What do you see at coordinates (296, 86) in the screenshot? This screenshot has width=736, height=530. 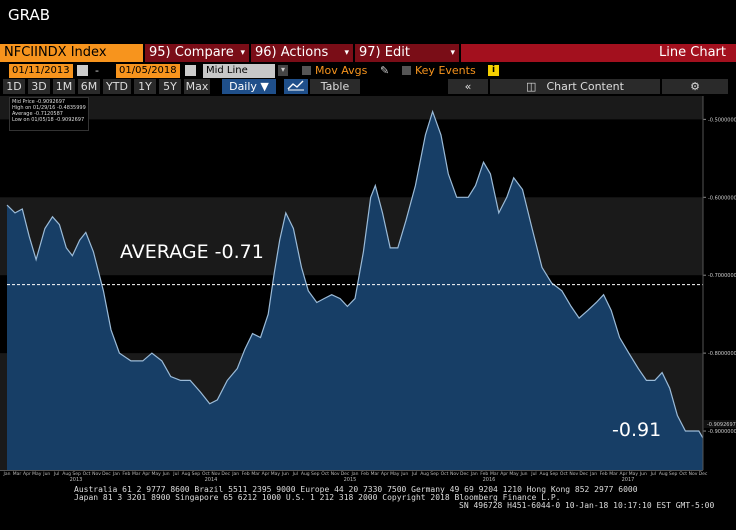 I see `line-chart-icon` at bounding box center [296, 86].